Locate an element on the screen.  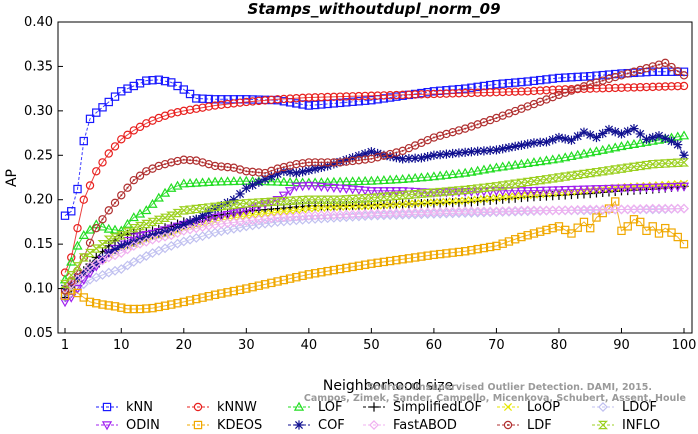
legend-label: SimplifiedLOF is located at coordinates (437, 407).